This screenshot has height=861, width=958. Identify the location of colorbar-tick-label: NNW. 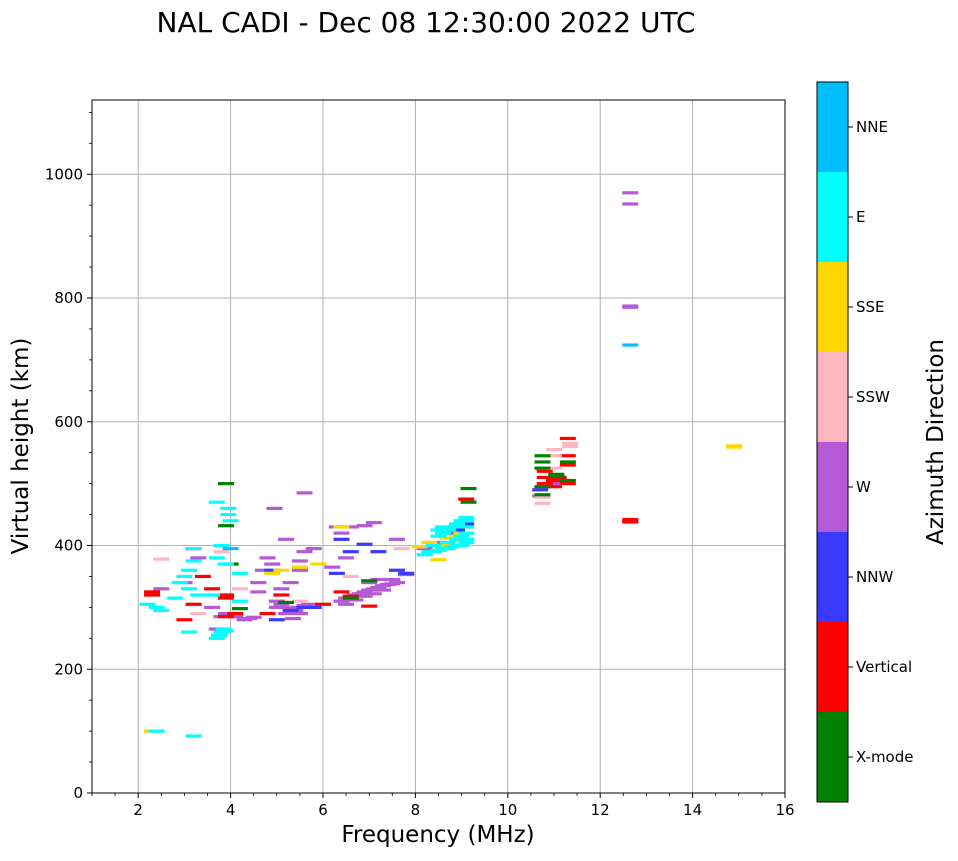
(874, 577).